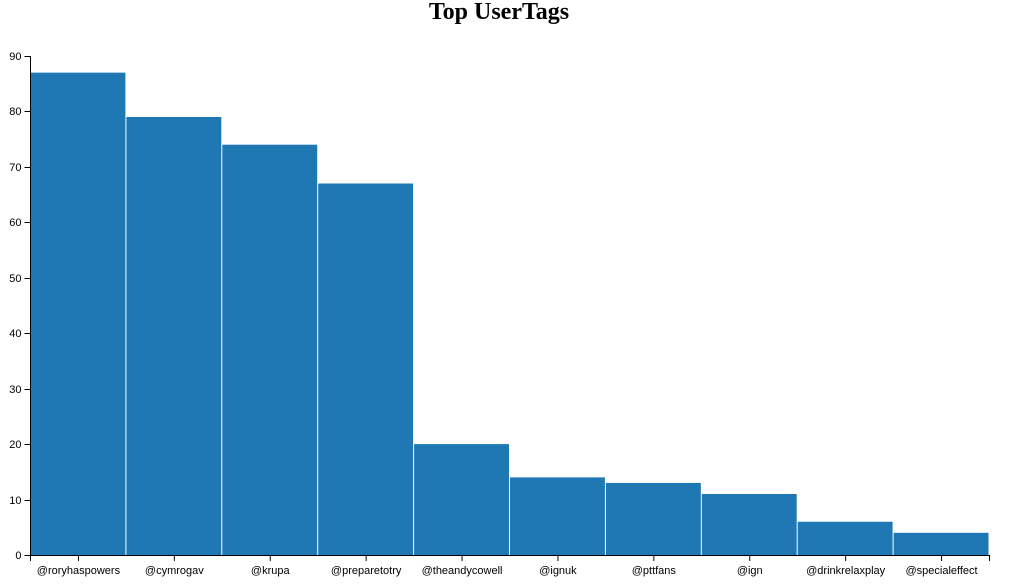 This screenshot has width=1016, height=585. What do you see at coordinates (654, 571) in the screenshot?
I see `x-tick-label: @pttfans` at bounding box center [654, 571].